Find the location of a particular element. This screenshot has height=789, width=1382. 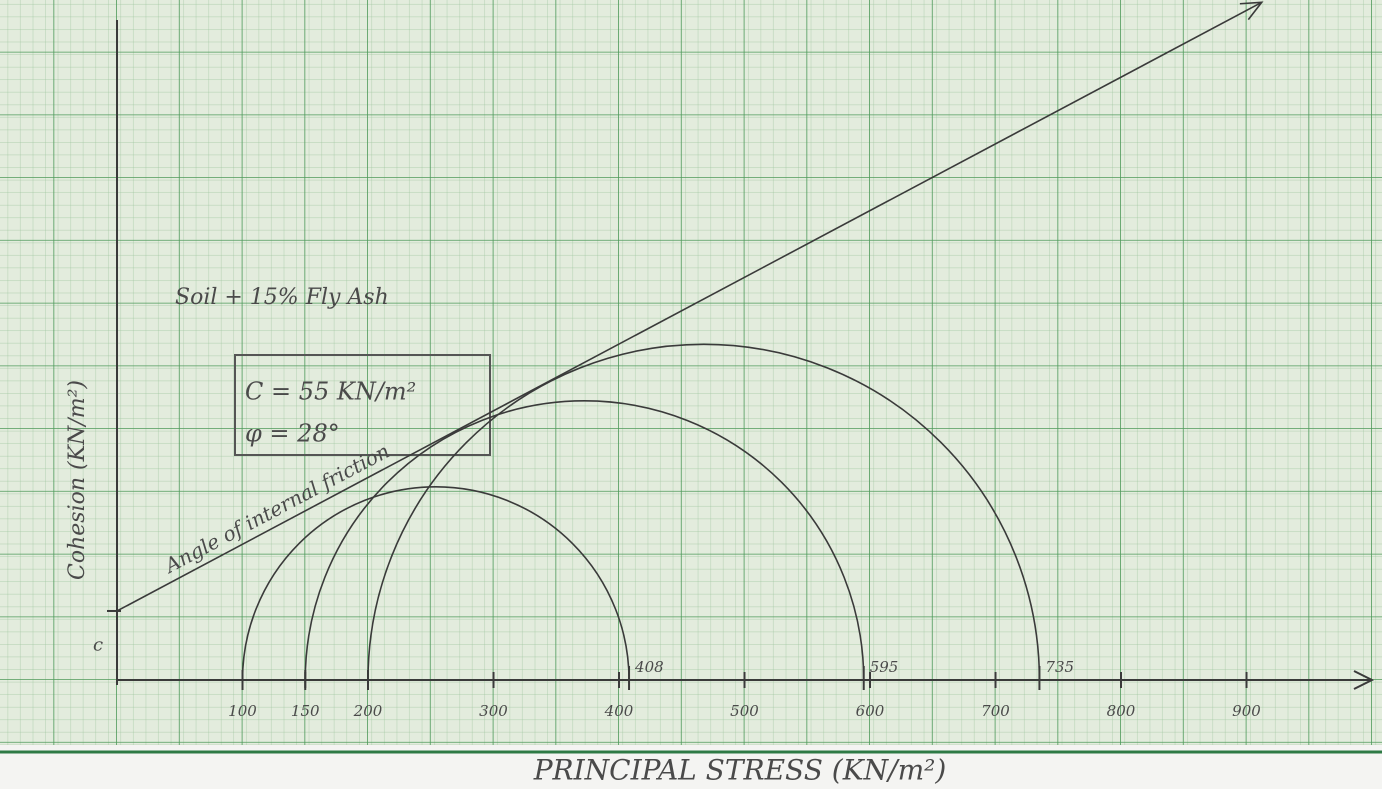

x-tick-label: 150 is located at coordinates (305, 711).